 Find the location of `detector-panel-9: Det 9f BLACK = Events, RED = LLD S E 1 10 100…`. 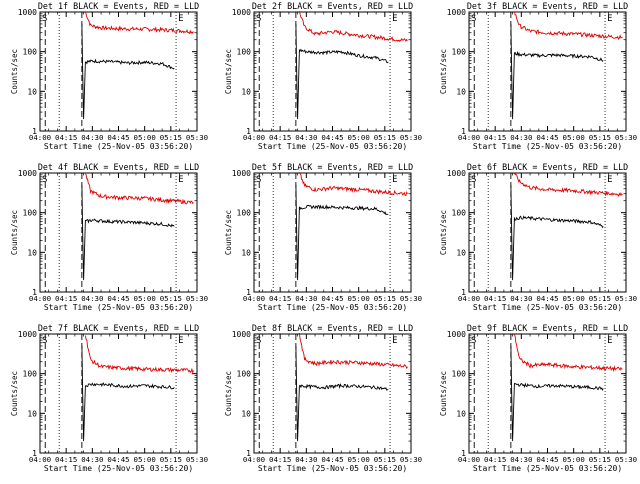

detector-panel-9: Det 9f BLACK = Events, RED = LLD S E 1 10 100… is located at coordinates (538, 398).